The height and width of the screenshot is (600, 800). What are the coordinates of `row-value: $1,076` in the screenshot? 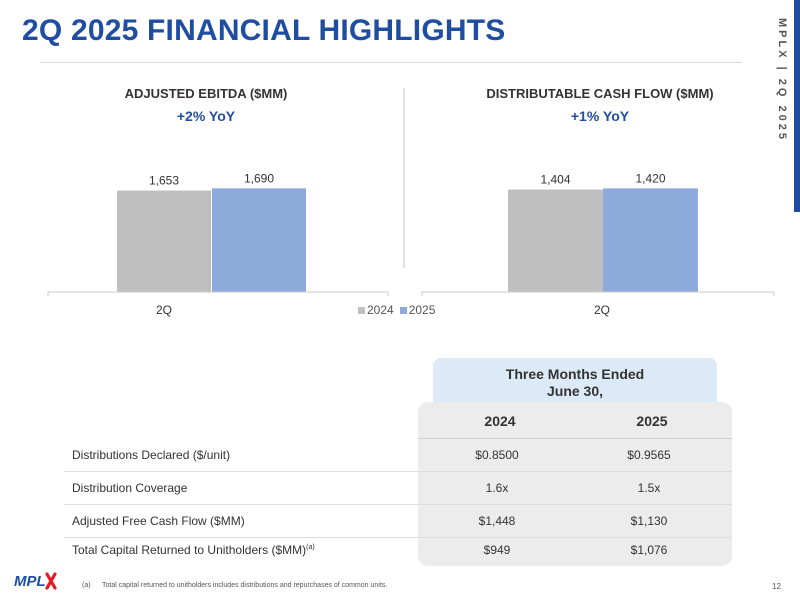 It's located at (649, 550).